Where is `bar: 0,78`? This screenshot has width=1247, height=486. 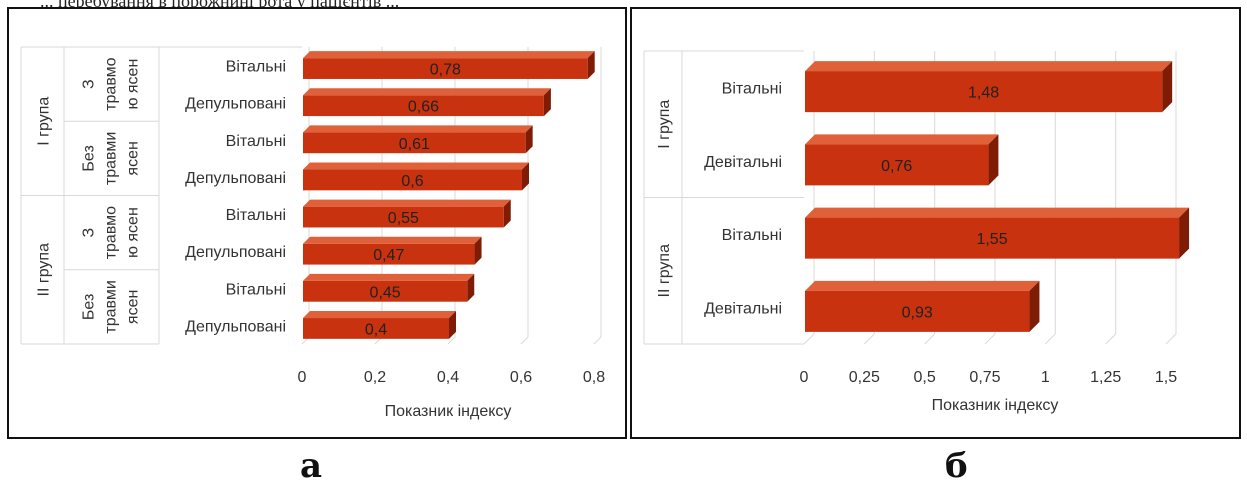
bar: 0,78 is located at coordinates (449, 65).